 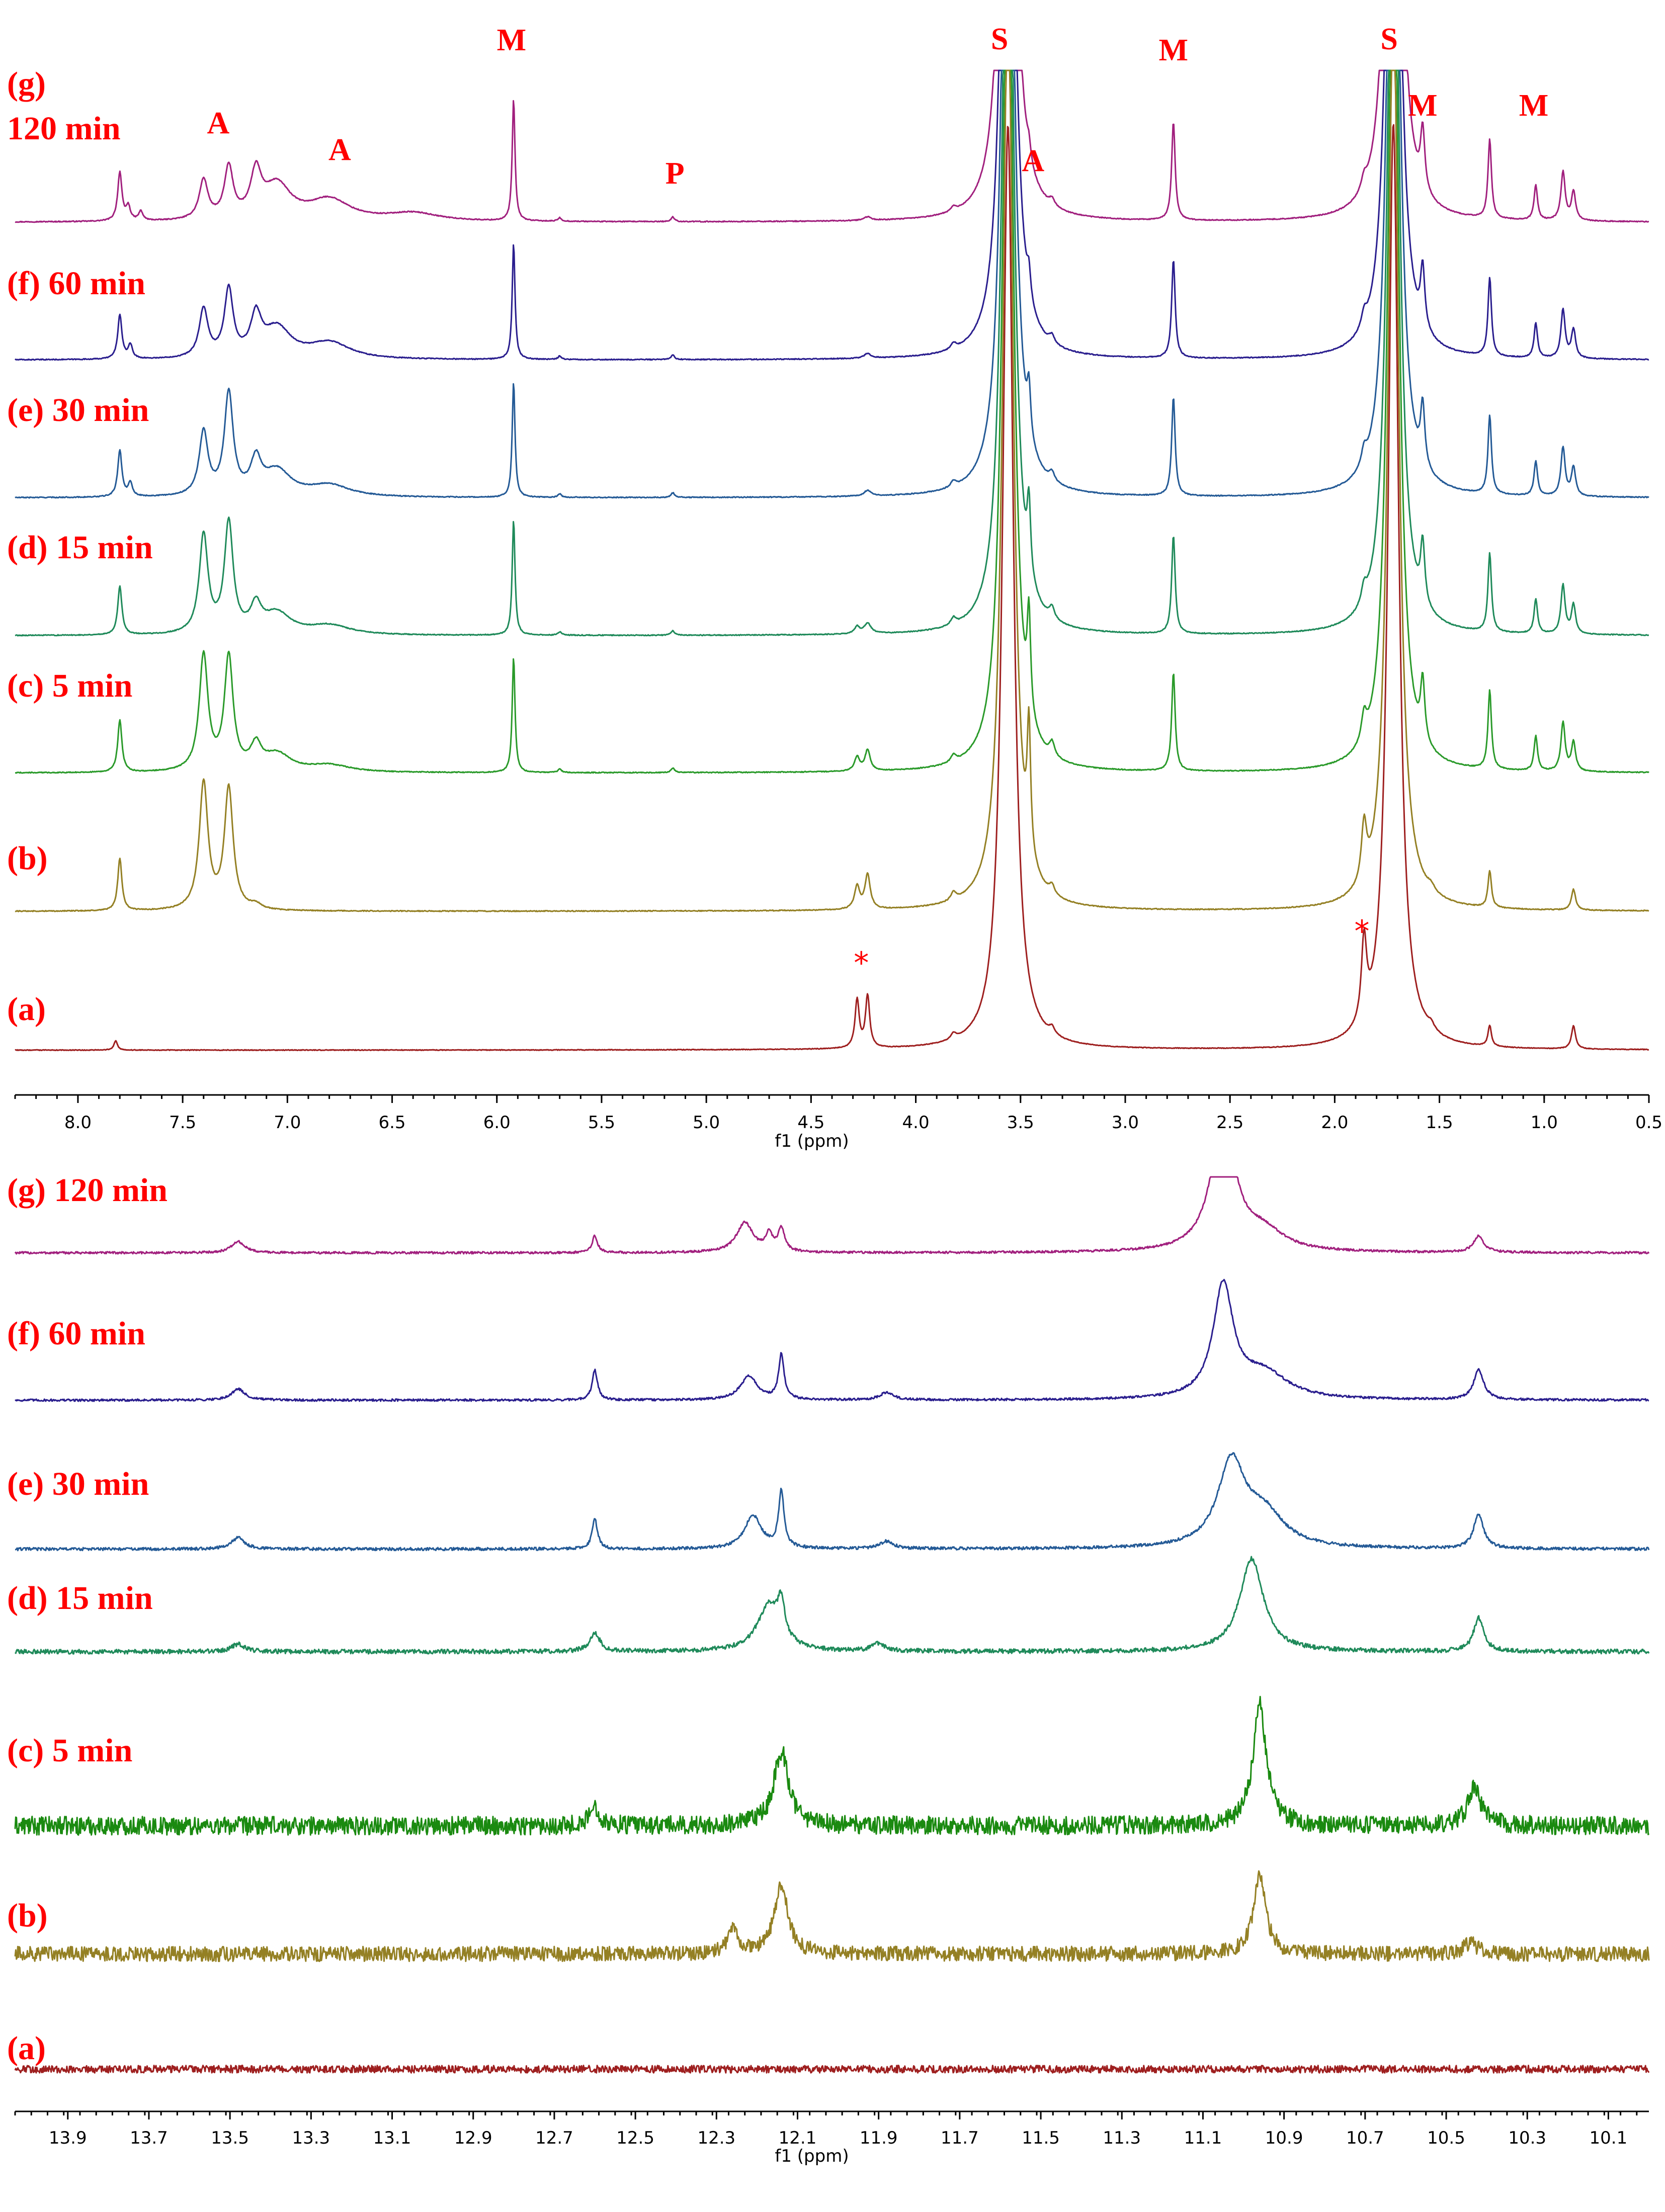 What do you see at coordinates (473, 2138) in the screenshot?
I see `bottom-tick-label-12-9: 12.9` at bounding box center [473, 2138].